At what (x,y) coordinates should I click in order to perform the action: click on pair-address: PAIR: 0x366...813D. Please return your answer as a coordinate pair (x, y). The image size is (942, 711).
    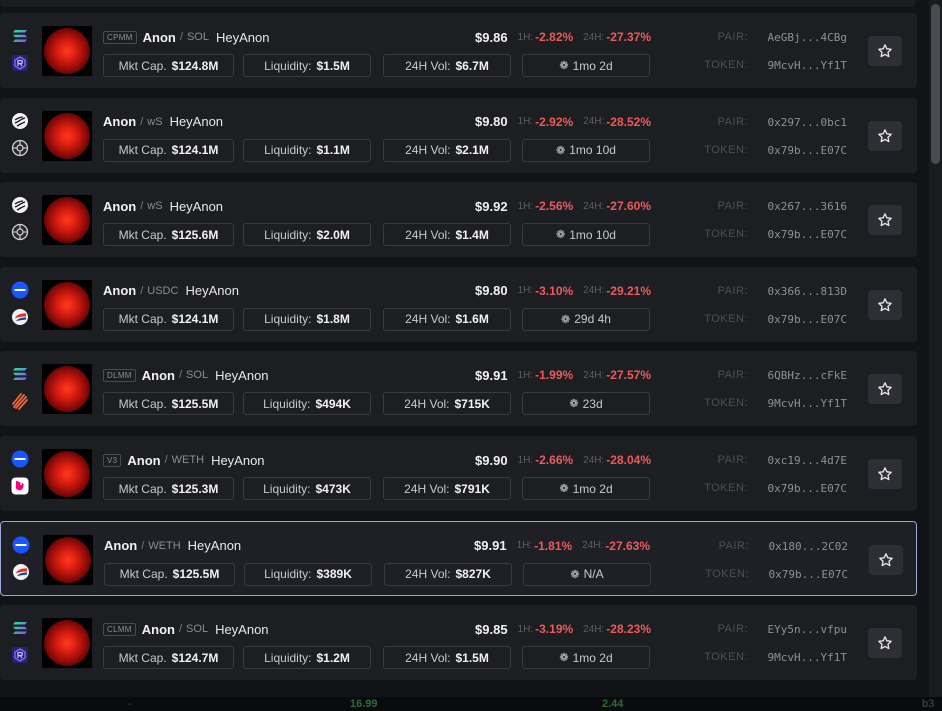
    Looking at the image, I should click on (775, 292).